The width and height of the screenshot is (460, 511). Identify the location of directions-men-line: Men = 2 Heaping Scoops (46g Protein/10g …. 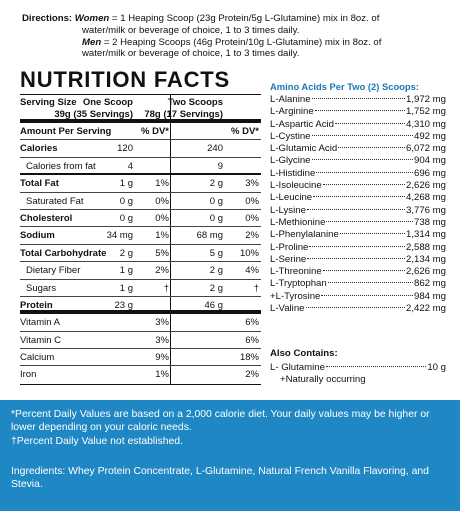
(237, 43).